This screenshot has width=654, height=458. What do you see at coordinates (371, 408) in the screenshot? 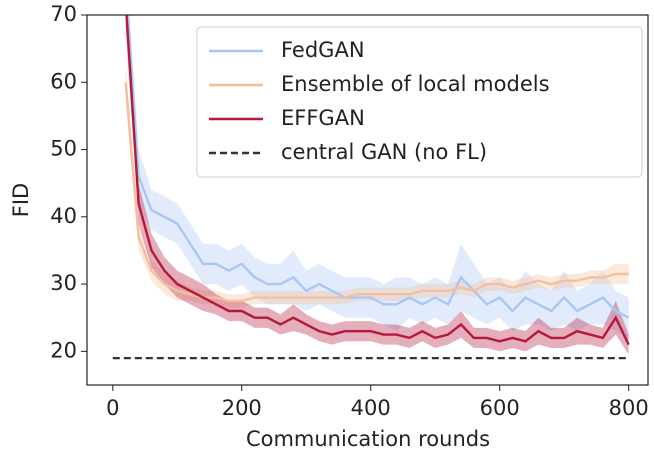
I see `x-tick-label: 400` at bounding box center [371, 408].